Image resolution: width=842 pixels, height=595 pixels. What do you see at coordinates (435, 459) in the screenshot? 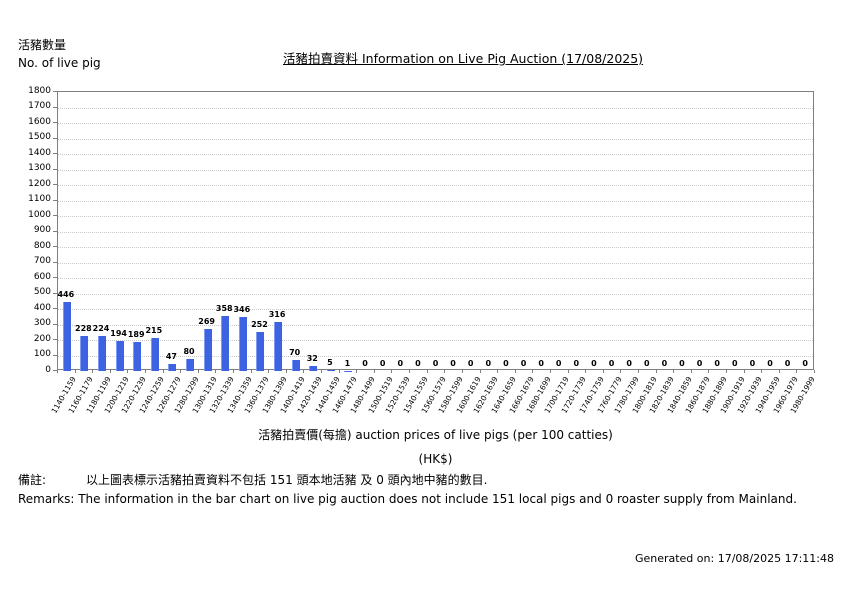
I see `x-axis-unit: (HK$)` at bounding box center [435, 459].